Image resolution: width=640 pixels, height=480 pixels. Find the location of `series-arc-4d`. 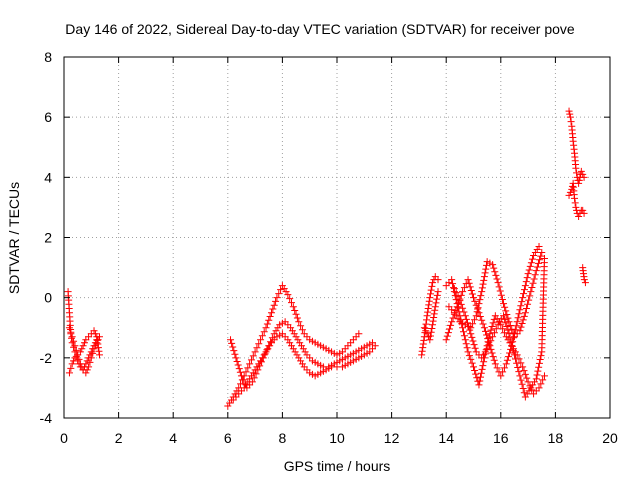

series-arc-4d is located at coordinates (499, 328).